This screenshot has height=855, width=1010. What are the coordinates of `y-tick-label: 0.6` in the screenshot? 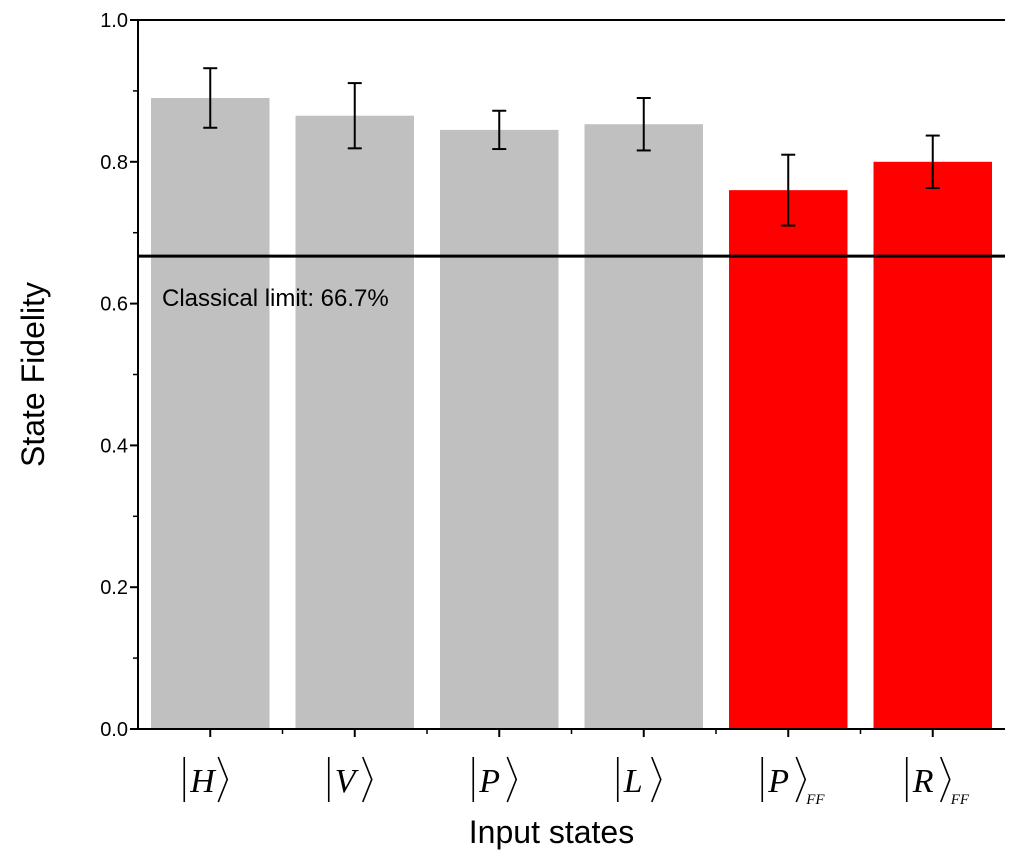 It's located at (114, 305).